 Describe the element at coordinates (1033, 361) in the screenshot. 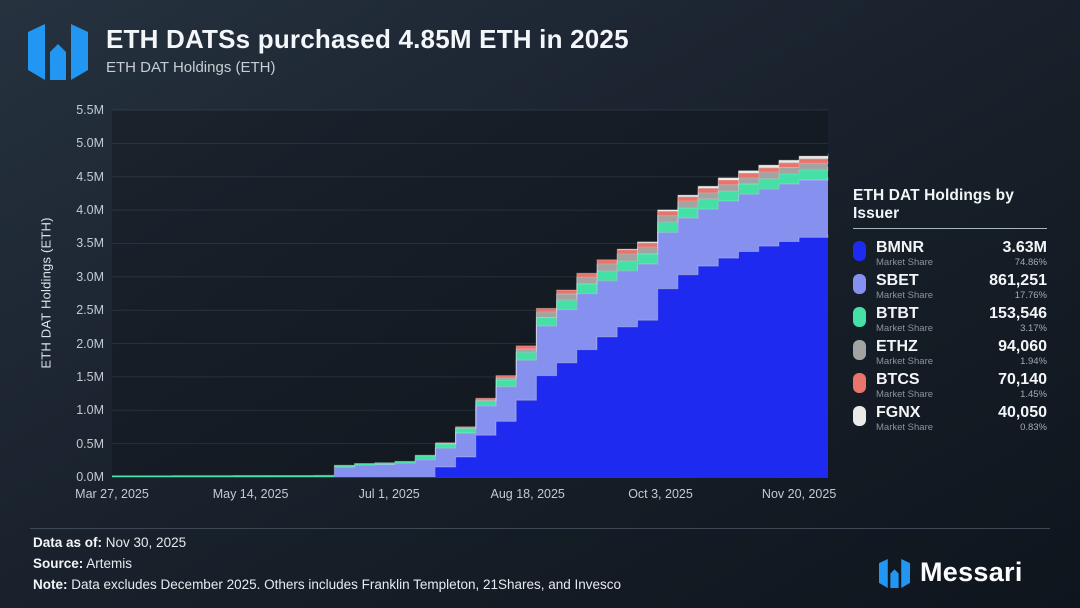

I see `legend-percent: 1.94%` at that location.